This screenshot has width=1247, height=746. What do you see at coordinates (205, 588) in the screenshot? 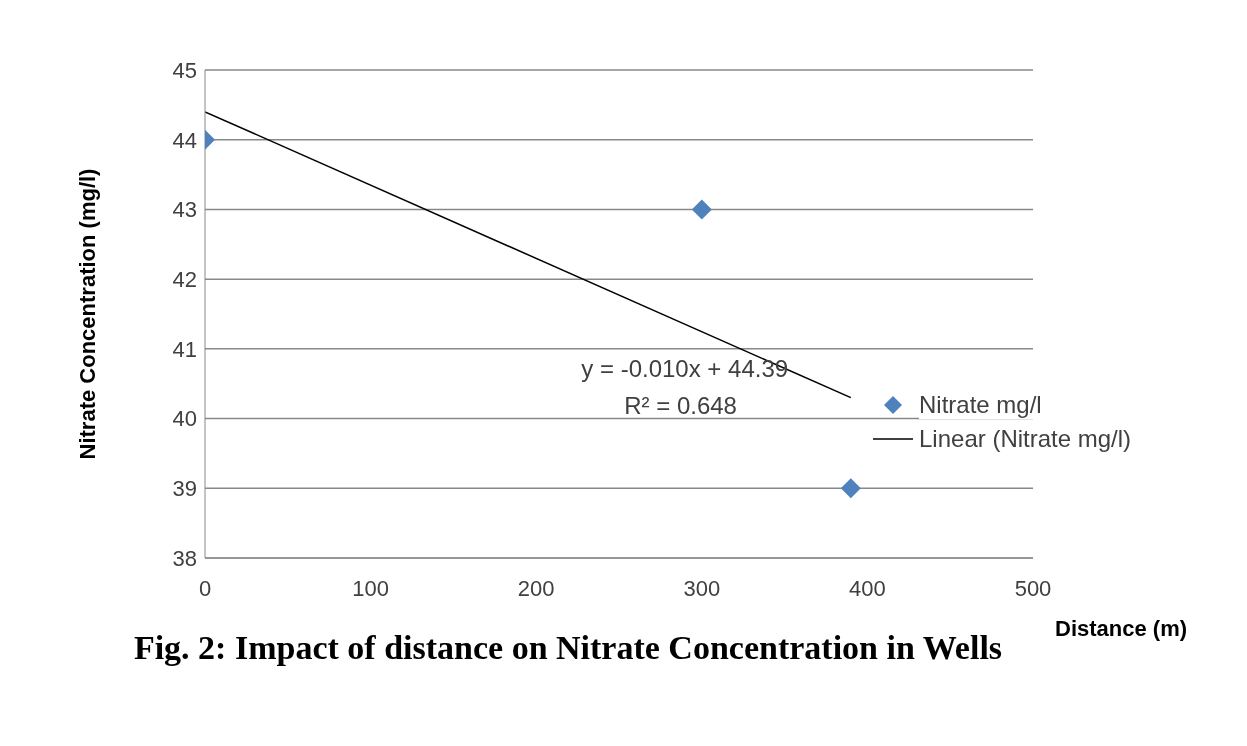
I see `x-tick-label: 0` at bounding box center [205, 588].